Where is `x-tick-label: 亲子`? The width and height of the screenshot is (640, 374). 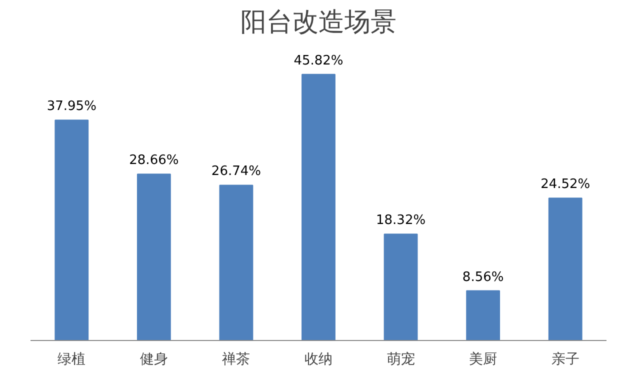 x-tick-label: 亲子 is located at coordinates (565, 360).